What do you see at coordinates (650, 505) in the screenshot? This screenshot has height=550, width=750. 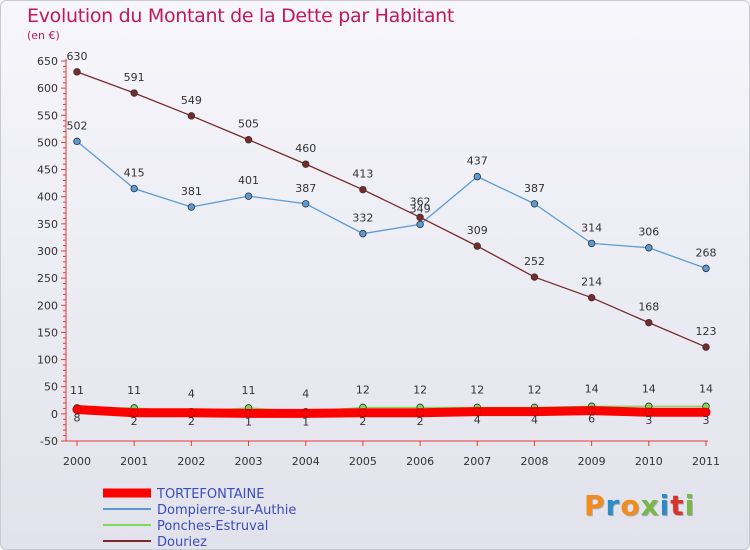 I see `logo-letter: x` at bounding box center [650, 505].